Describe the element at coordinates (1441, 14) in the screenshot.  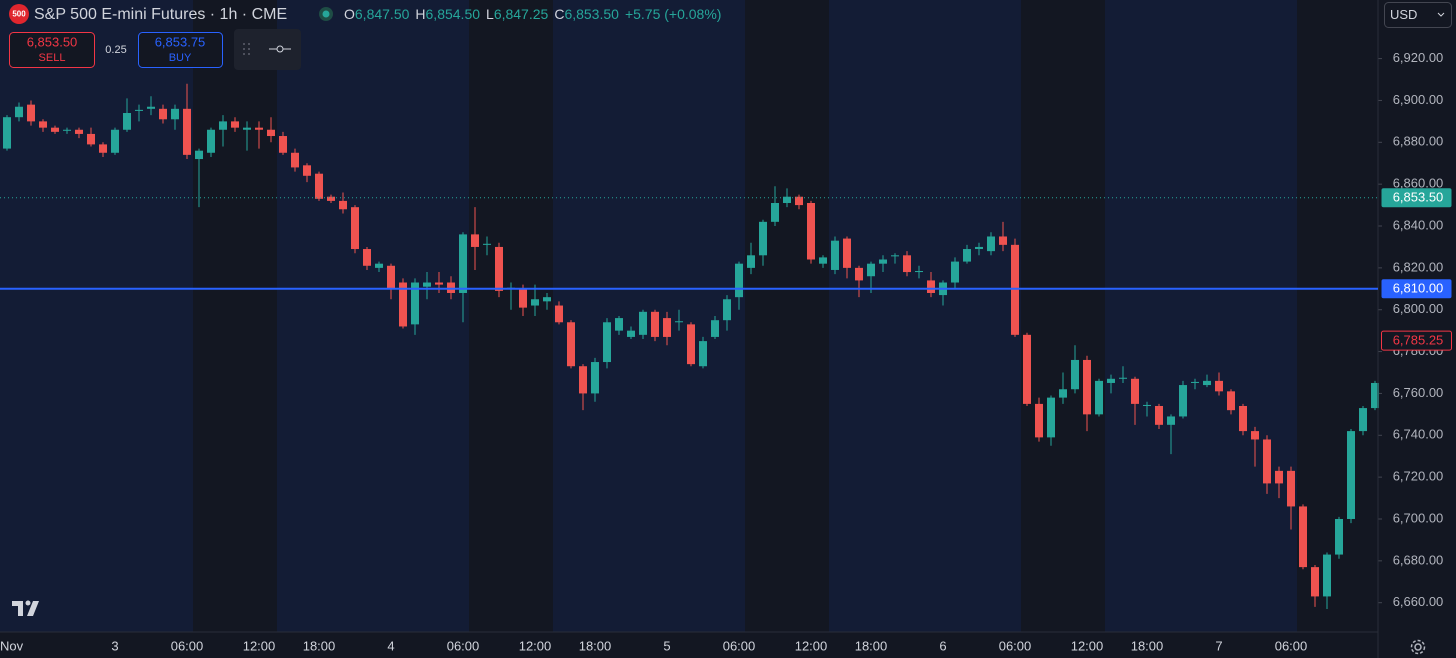
I see `dropdown-arrow` at that location.